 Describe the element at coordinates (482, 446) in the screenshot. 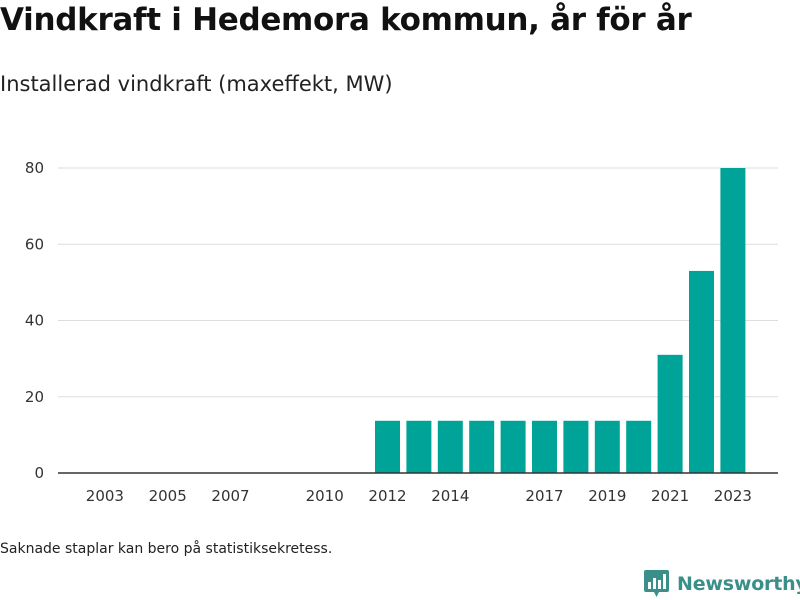

I see `bar-2015` at that location.